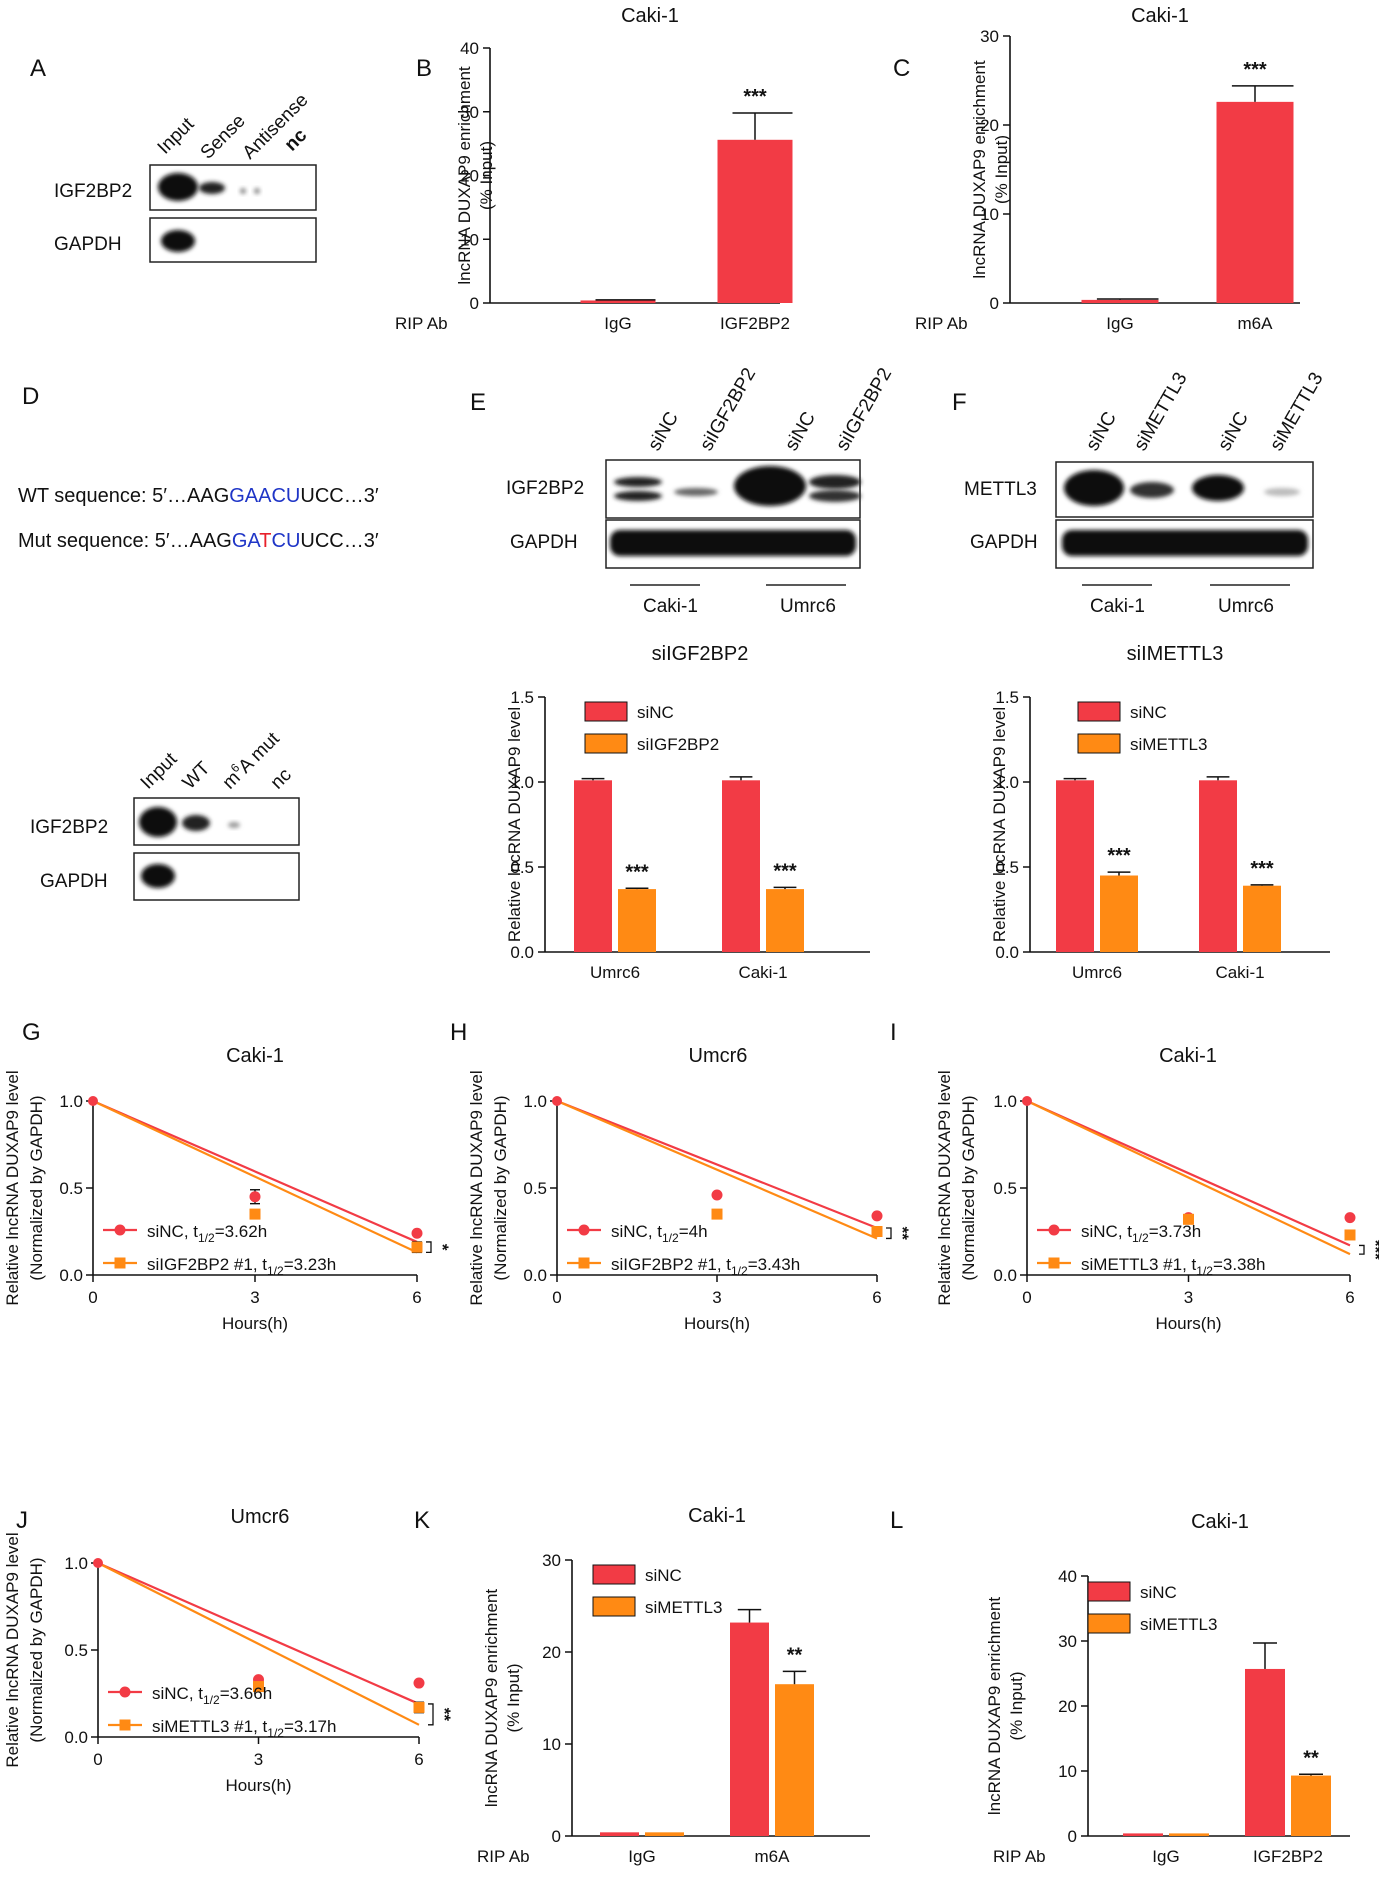  I want to click on y-tick-label: 20, so click(551, 1652).